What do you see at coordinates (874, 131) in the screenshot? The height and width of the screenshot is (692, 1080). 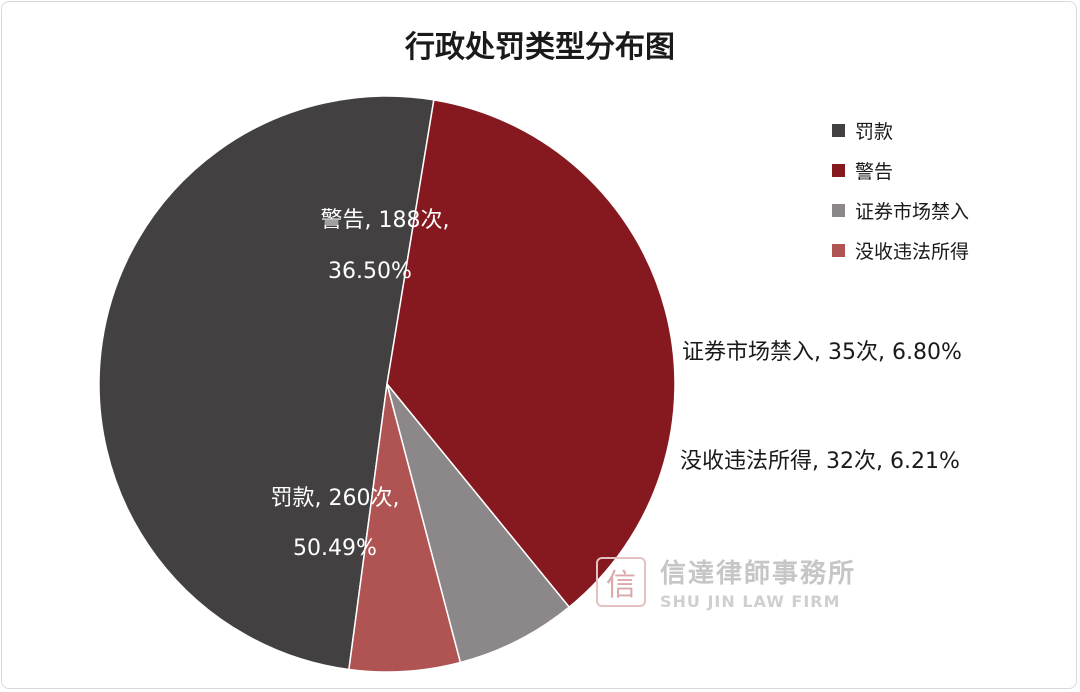 I see `legend-label-fakuan: 罚款` at bounding box center [874, 131].